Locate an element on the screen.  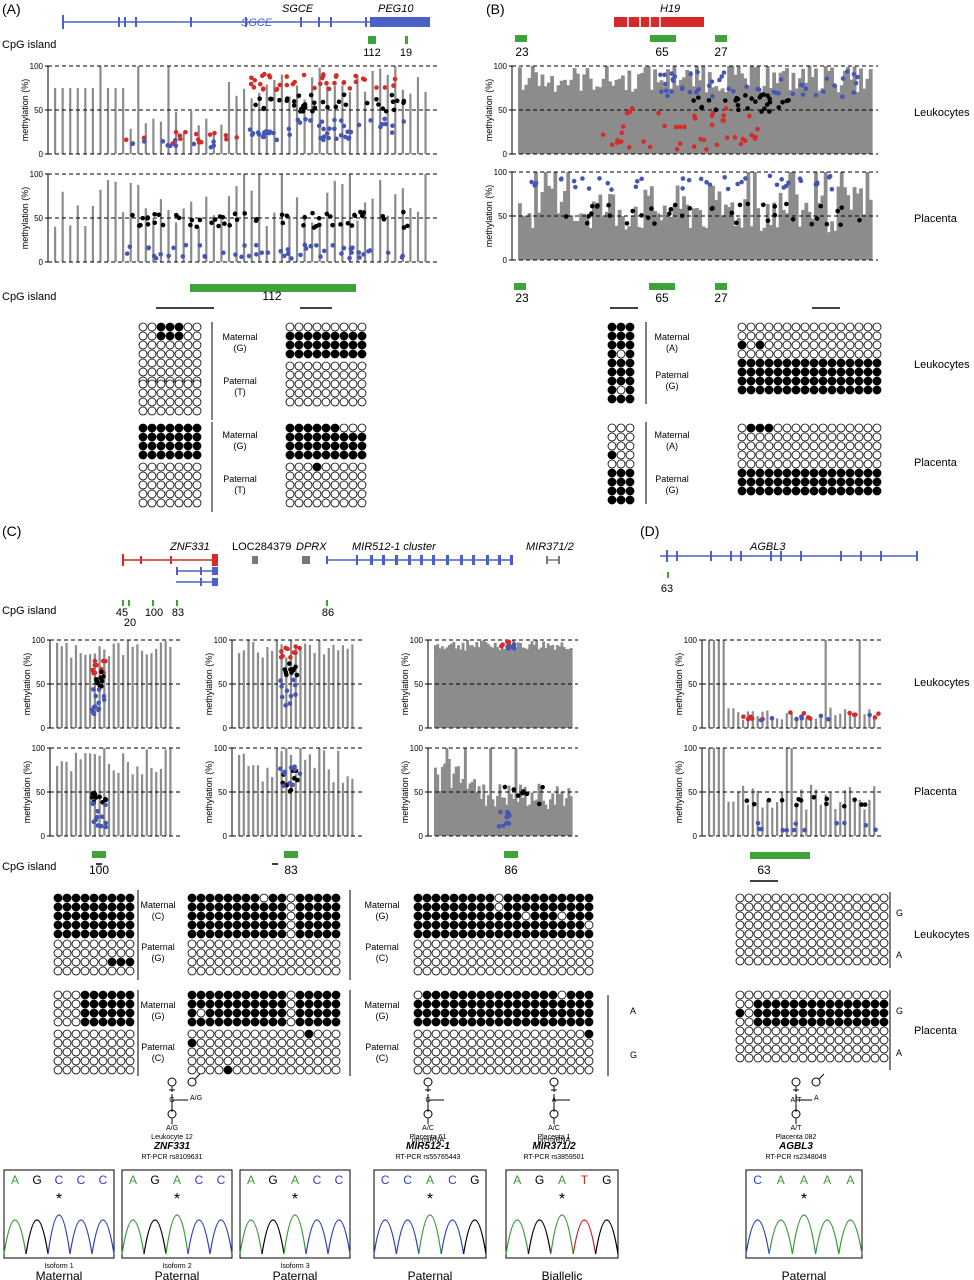
base-call: G is located at coordinates (154, 1180).